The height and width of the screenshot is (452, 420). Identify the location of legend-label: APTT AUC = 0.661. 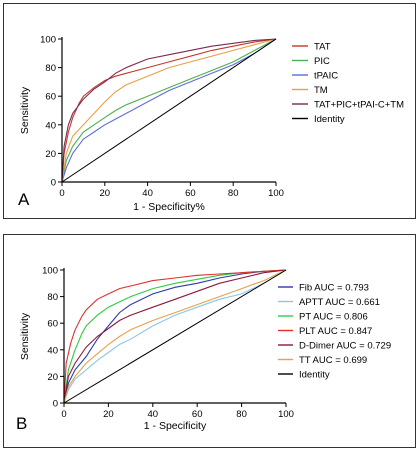
(339, 302).